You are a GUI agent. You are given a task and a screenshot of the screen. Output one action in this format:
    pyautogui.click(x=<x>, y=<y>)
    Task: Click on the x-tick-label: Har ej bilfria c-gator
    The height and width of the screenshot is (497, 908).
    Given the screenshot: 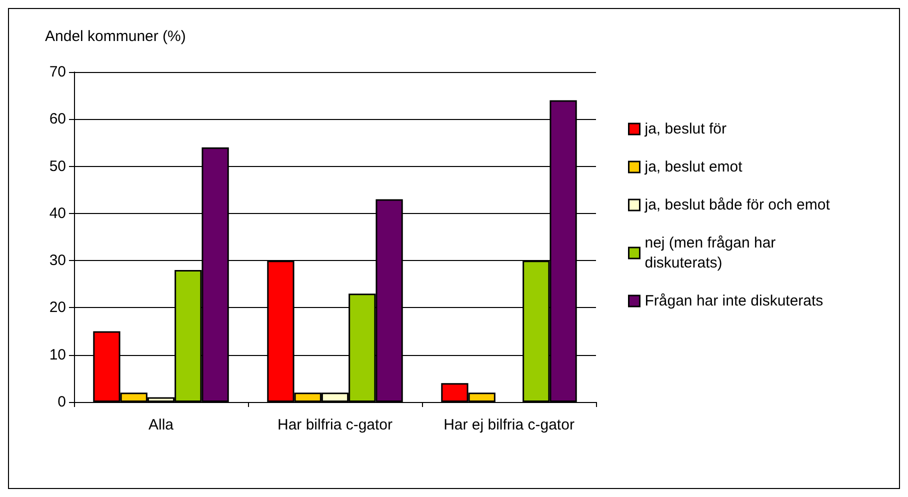 What is the action you would take?
    pyautogui.click(x=509, y=425)
    